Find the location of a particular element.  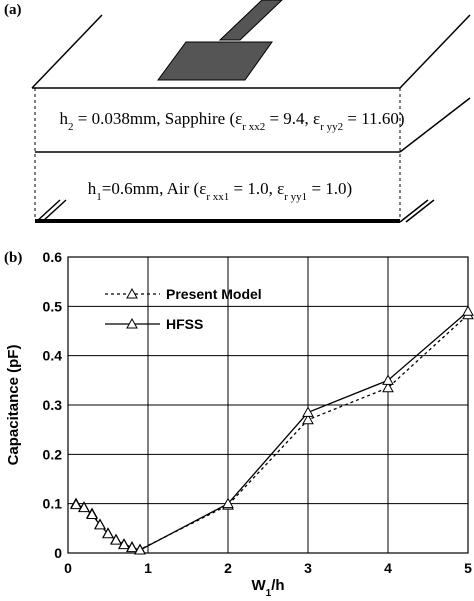

y-tick-label: 0.1 is located at coordinates (53, 504).